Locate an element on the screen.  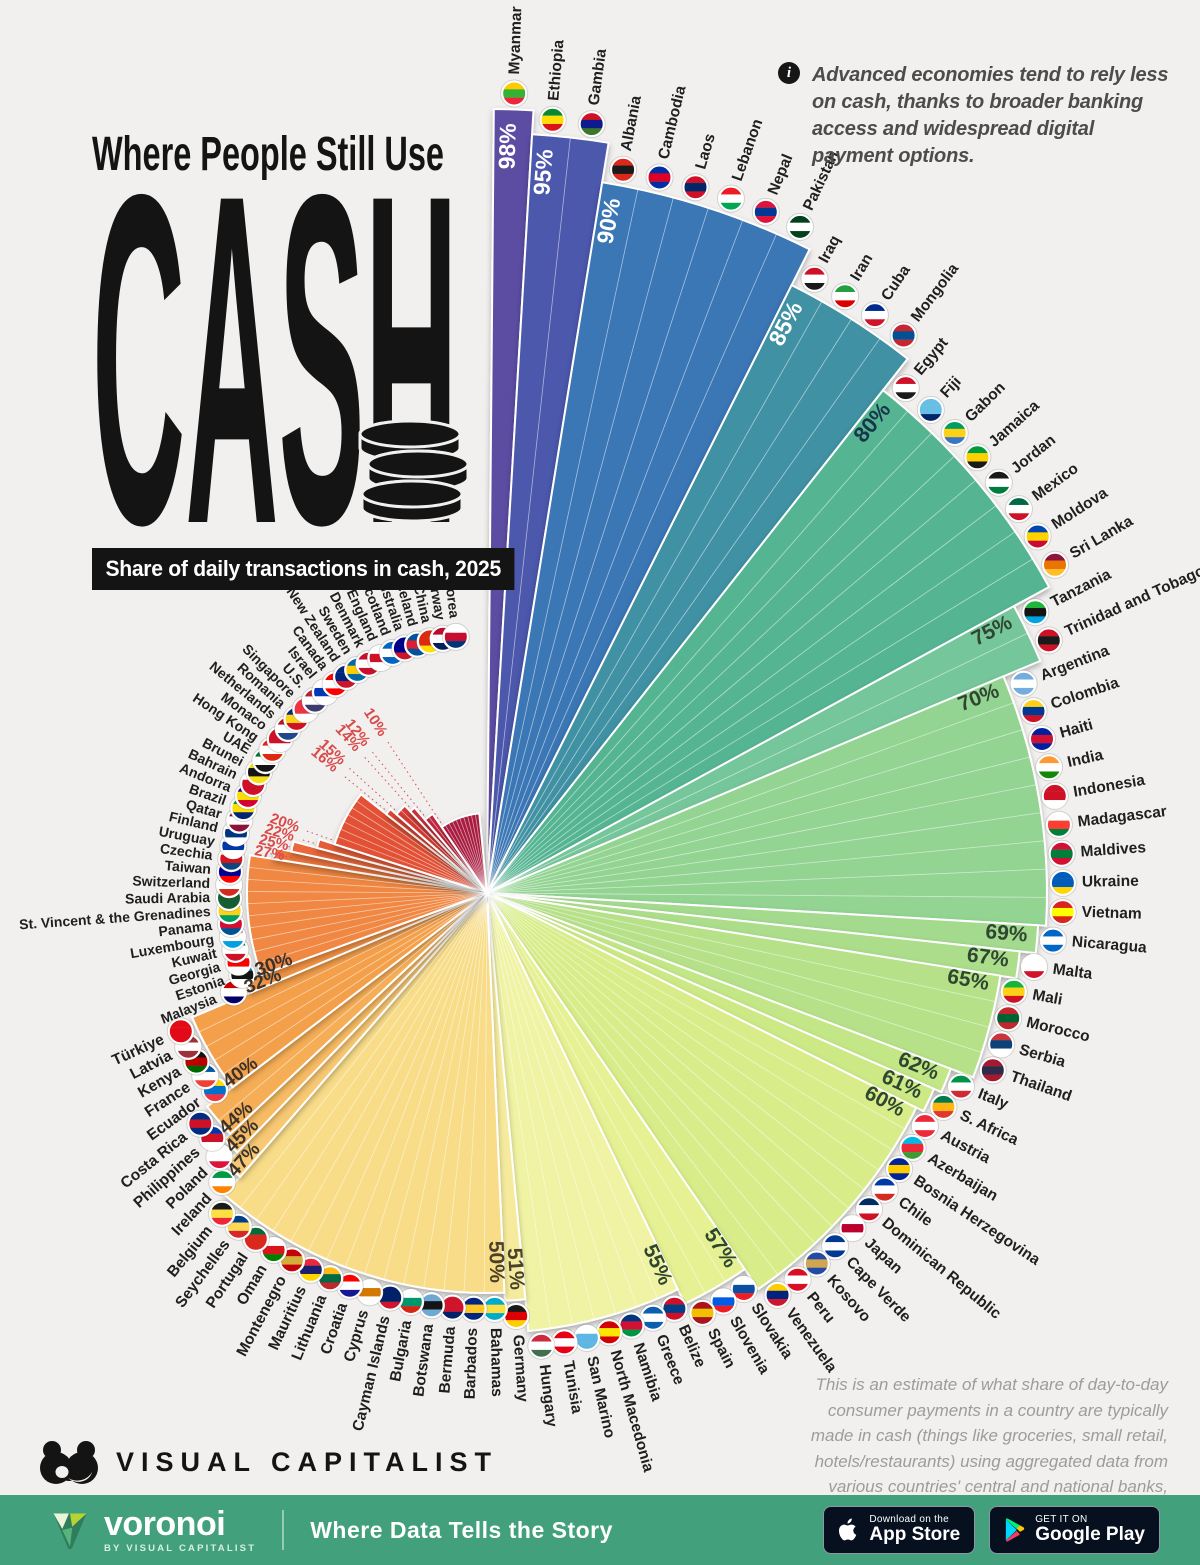
country-label: Malta is located at coordinates (1073, 972).